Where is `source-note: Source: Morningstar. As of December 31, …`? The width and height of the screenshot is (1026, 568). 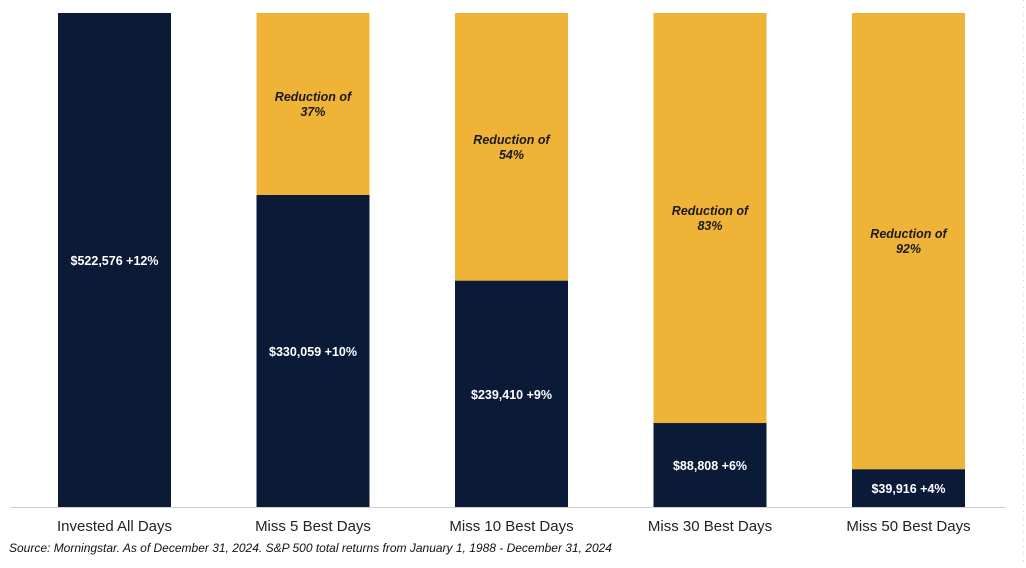
source-note: Source: Morningstar. As of December 31, … is located at coordinates (310, 548).